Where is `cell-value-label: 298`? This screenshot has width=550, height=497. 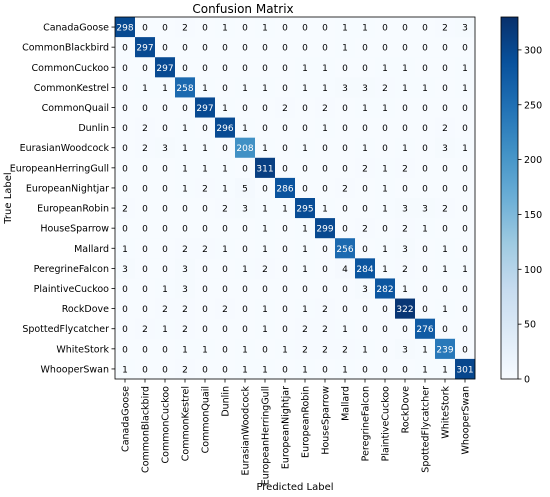 cell-value-label: 298 is located at coordinates (124, 29).